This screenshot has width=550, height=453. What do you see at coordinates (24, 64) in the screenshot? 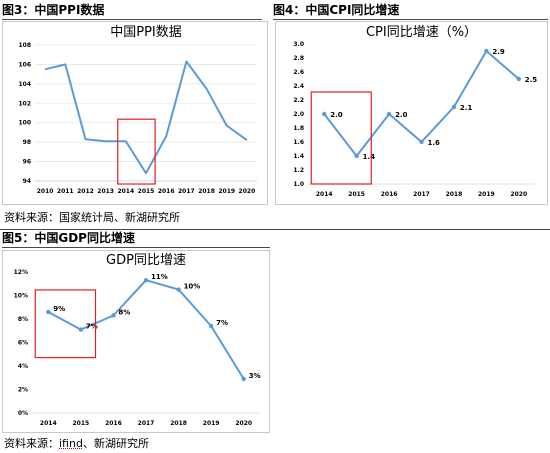
I see `ppi-y-tick-label: 106` at bounding box center [24, 64].